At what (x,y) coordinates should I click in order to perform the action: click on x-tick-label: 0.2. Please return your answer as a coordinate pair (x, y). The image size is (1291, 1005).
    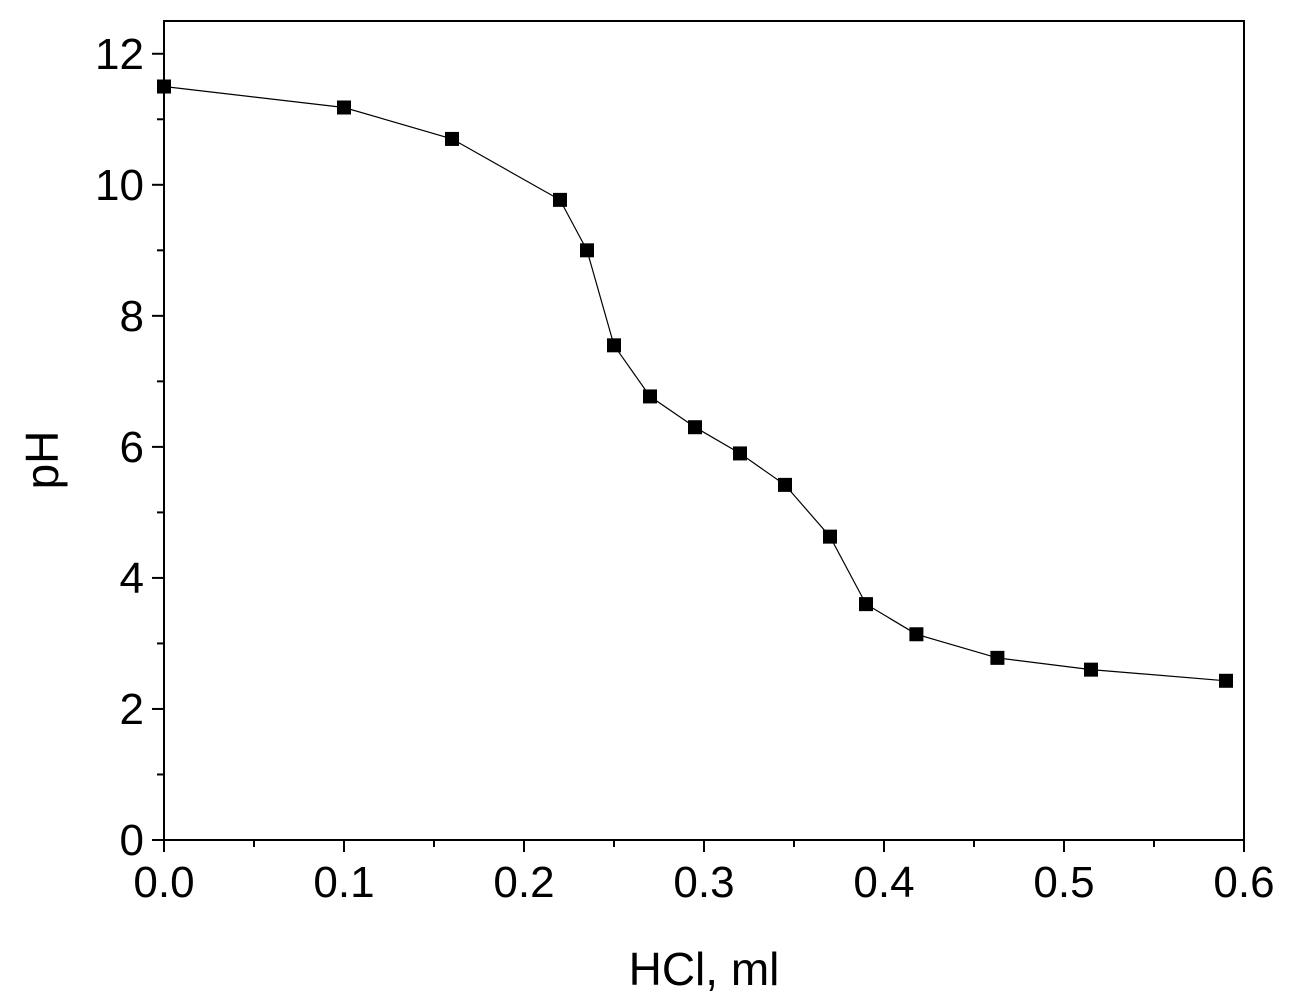
    Looking at the image, I should click on (523, 882).